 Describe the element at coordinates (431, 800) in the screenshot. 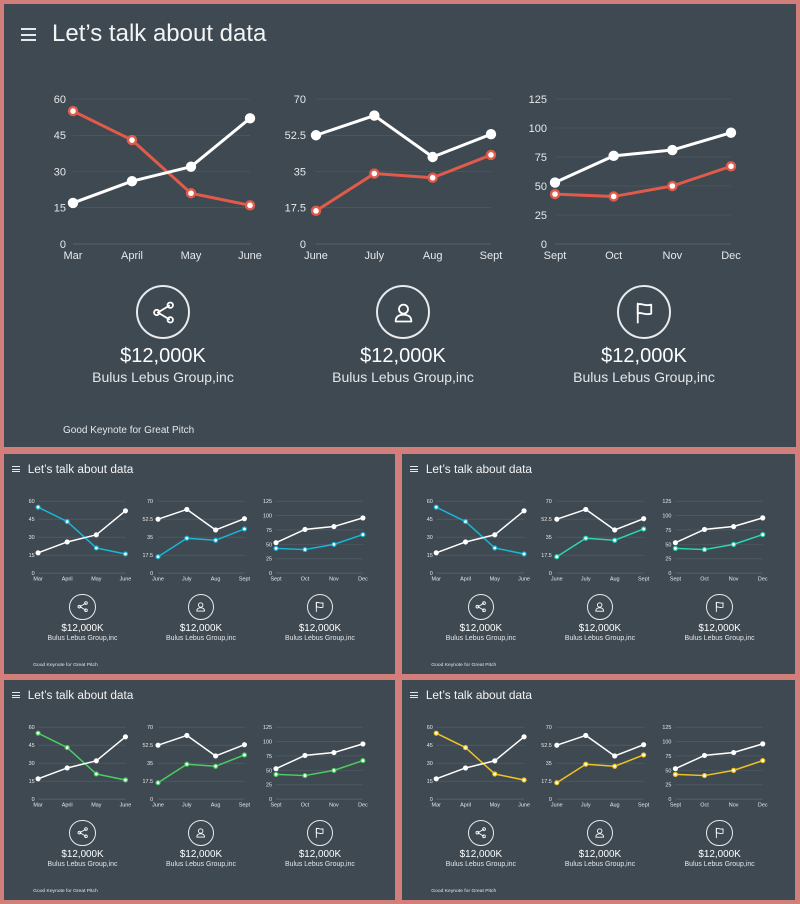

I see `y-tick-label: 0` at that location.